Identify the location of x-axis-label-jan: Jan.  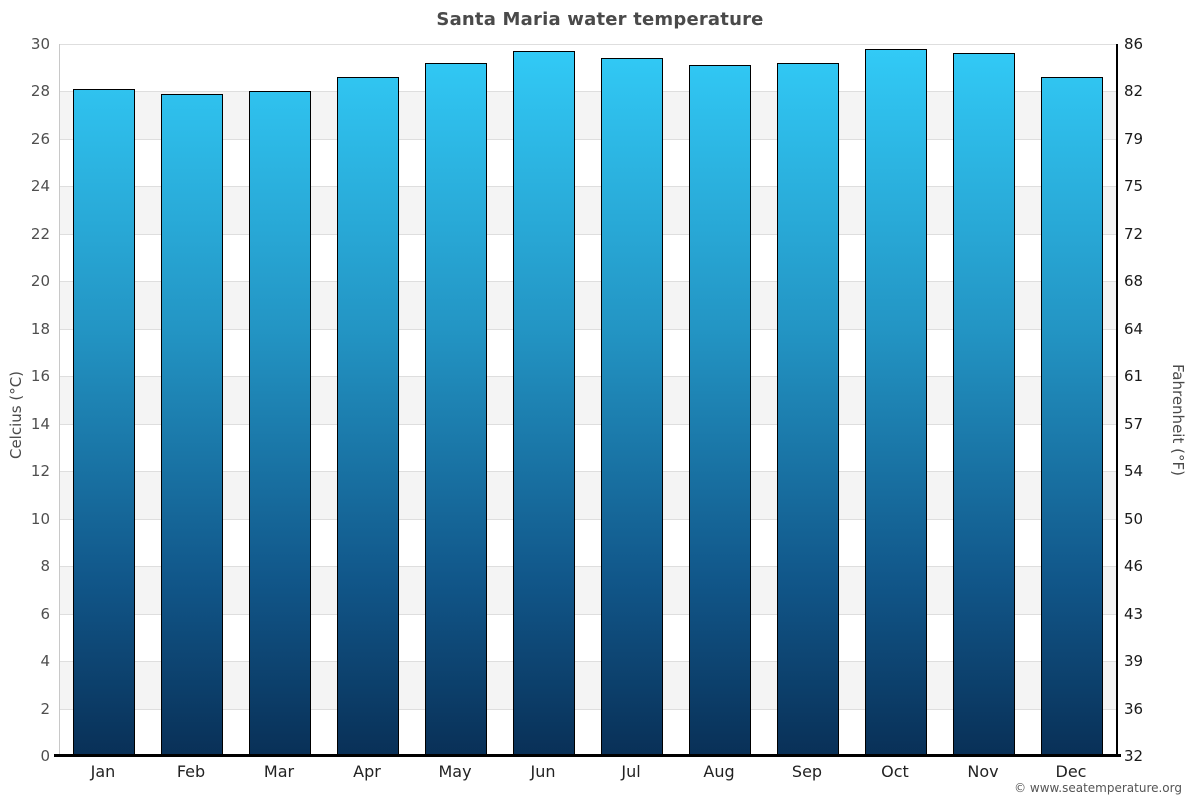
(103, 771).